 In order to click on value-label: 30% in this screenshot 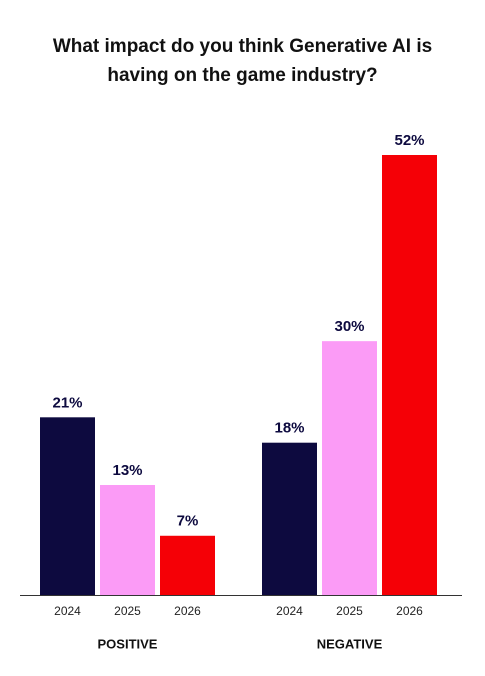, I will do `click(349, 326)`.